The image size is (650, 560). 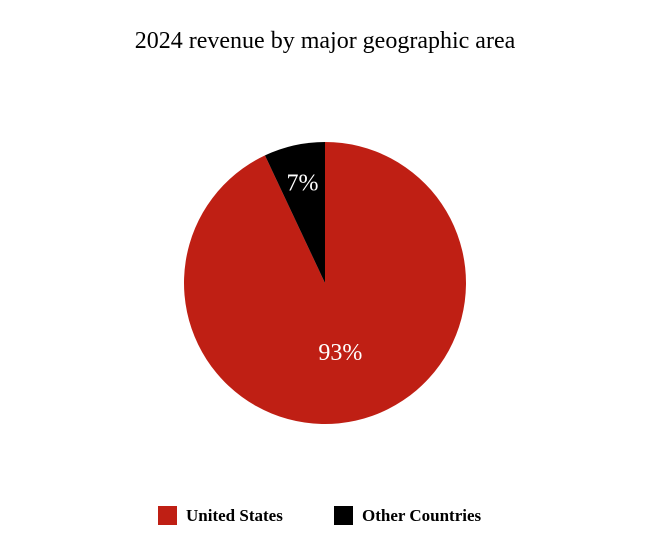 What do you see at coordinates (234, 515) in the screenshot?
I see `legend-label-united-states: United States` at bounding box center [234, 515].